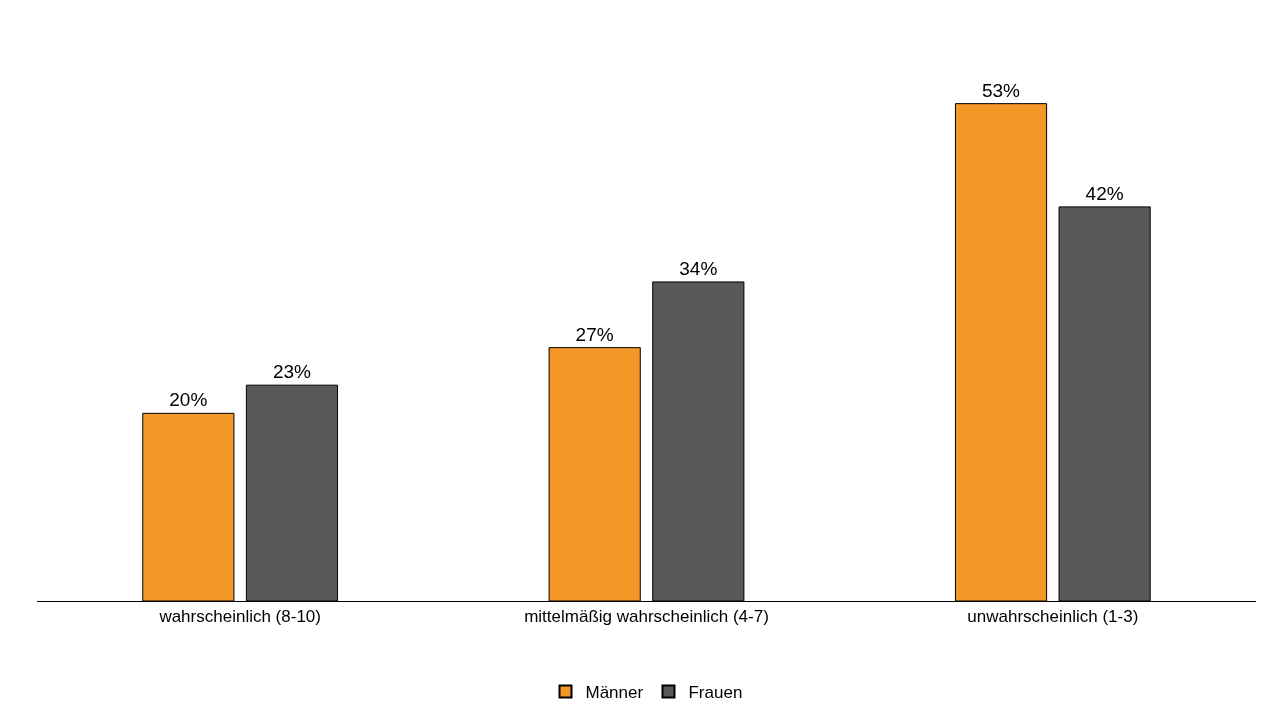 This screenshot has height=722, width=1282. I want to click on data-label: 53%, so click(1001, 90).